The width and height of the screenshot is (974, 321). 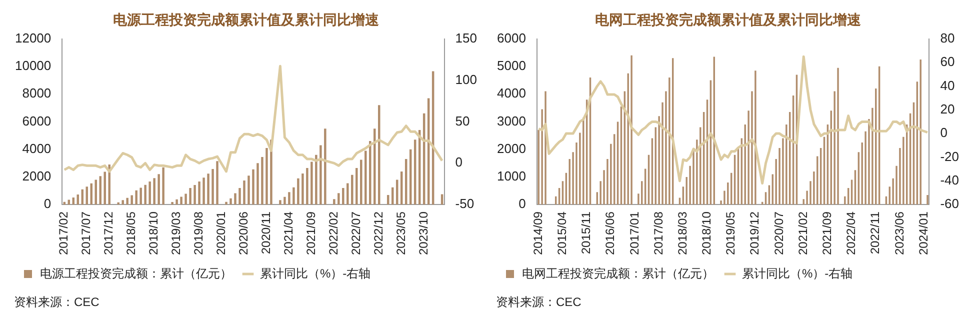 What do you see at coordinates (875, 232) in the screenshot?
I see `x-tick-label: 2022/11` at bounding box center [875, 232].